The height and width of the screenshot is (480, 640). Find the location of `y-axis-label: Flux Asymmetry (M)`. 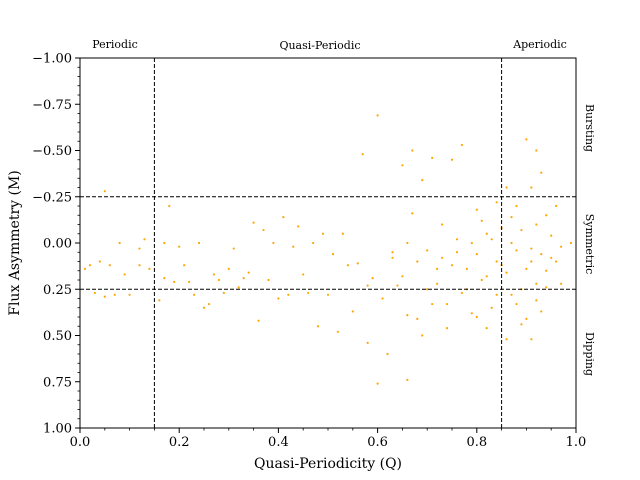

y-axis-label: Flux Asymmetry (M) is located at coordinates (15, 243).